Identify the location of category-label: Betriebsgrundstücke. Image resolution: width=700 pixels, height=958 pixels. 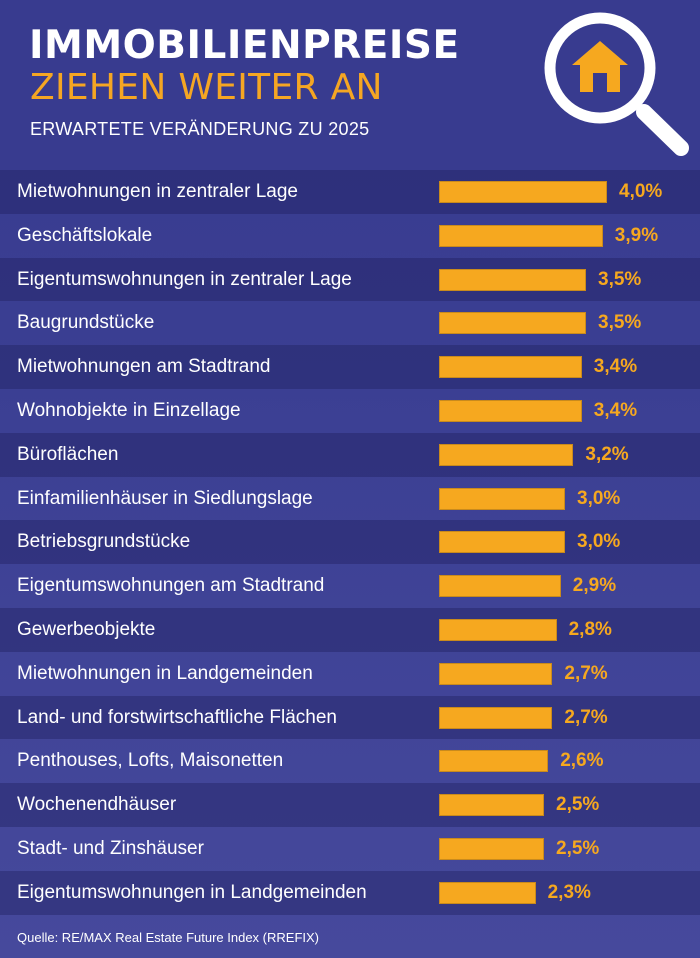
(104, 542).